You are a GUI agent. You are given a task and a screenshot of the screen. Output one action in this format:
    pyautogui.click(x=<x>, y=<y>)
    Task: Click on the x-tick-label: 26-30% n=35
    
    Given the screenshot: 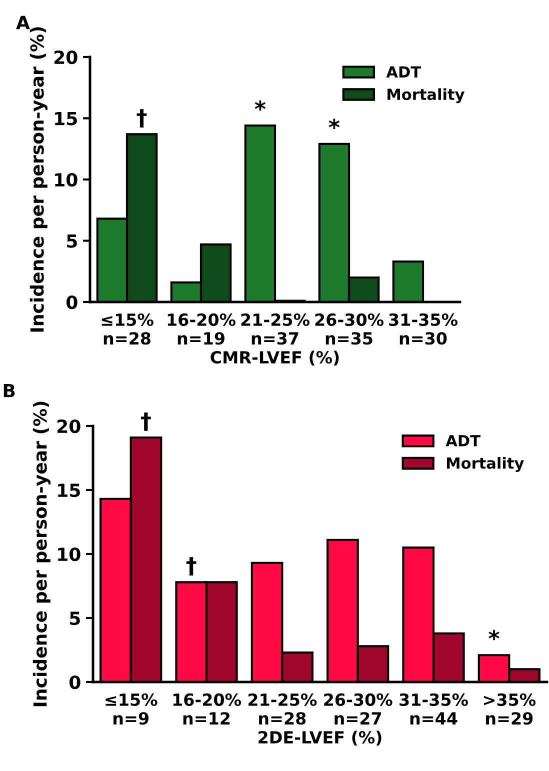 What is the action you would take?
    pyautogui.click(x=349, y=329)
    